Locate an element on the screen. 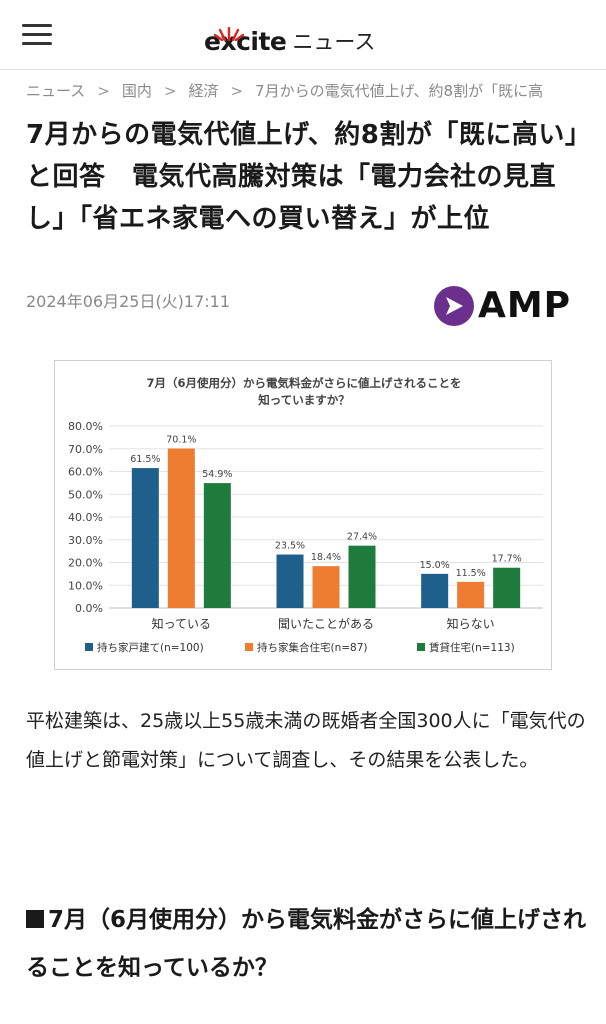 The width and height of the screenshot is (606, 1024). breadcrumb-item-current: 7月からの電気代値上げ、約8割が「既に高 is located at coordinates (399, 91).